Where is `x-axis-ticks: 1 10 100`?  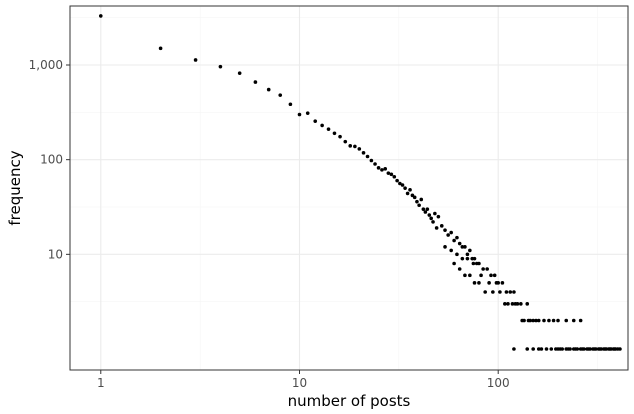
x-axis-ticks: 1 10 100 is located at coordinates (303, 380).